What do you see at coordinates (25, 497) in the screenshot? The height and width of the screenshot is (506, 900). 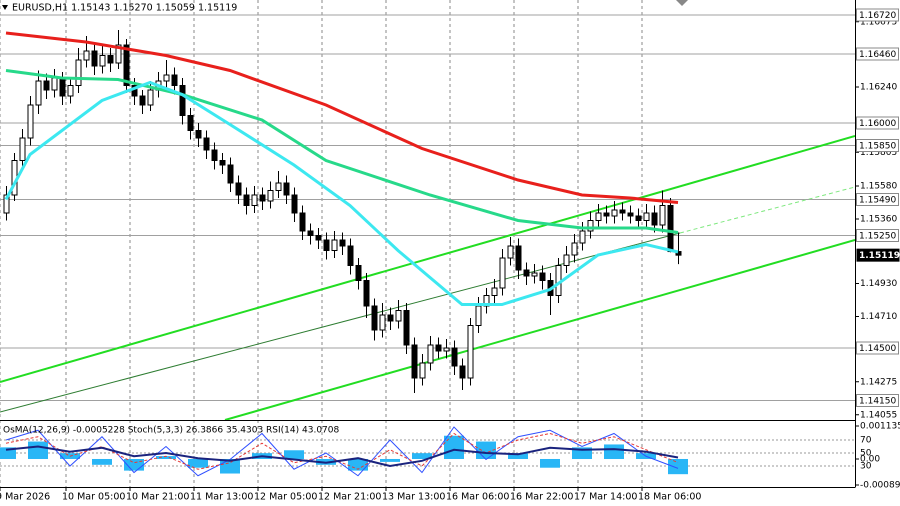 I see `x-tick-label: 9 Mar 2026` at bounding box center [25, 497].